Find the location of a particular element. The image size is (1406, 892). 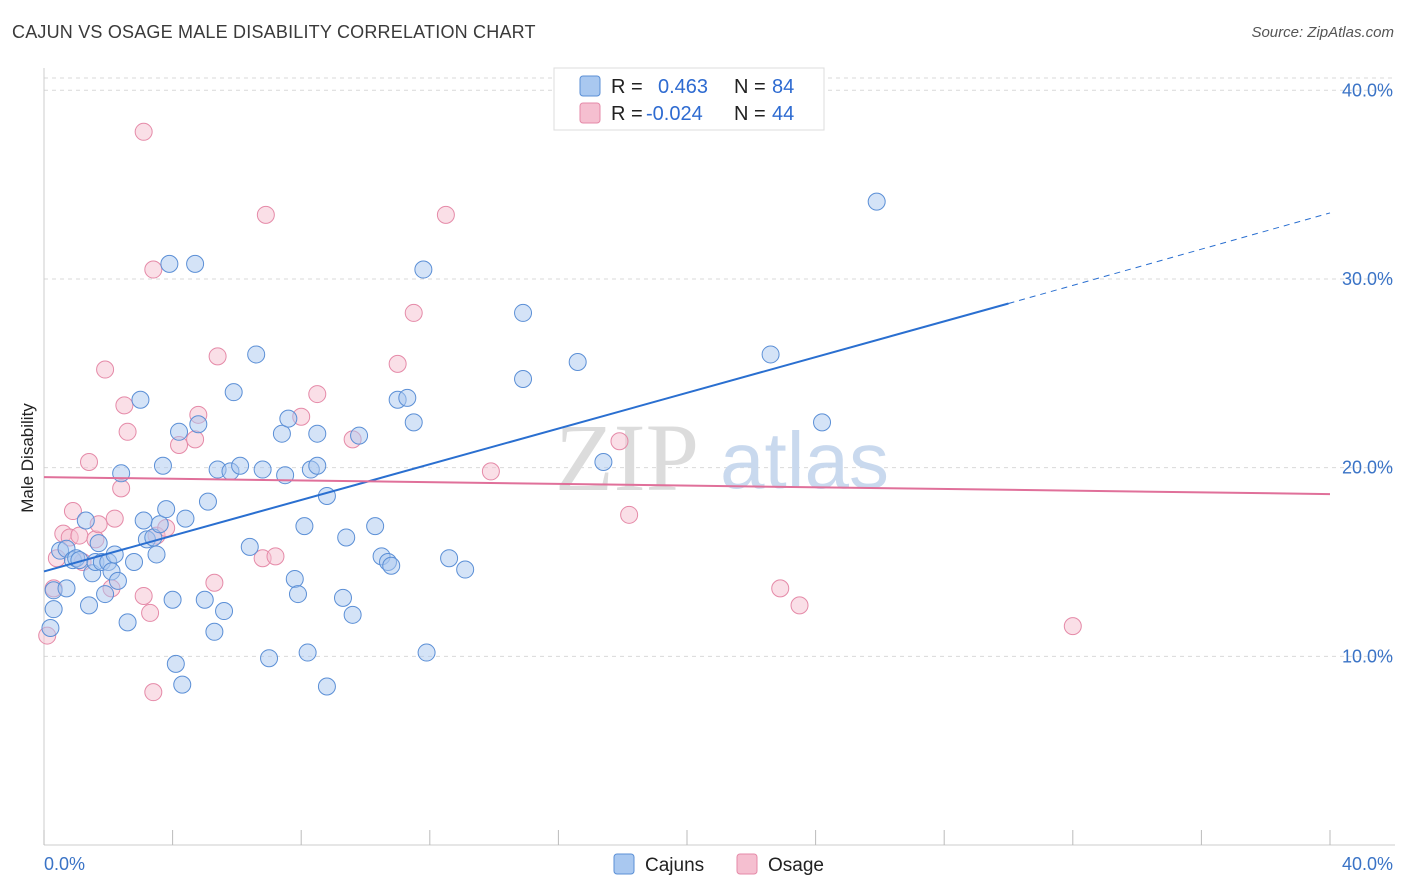

legend-n-value-cajuns: 84 is located at coordinates (783, 87).